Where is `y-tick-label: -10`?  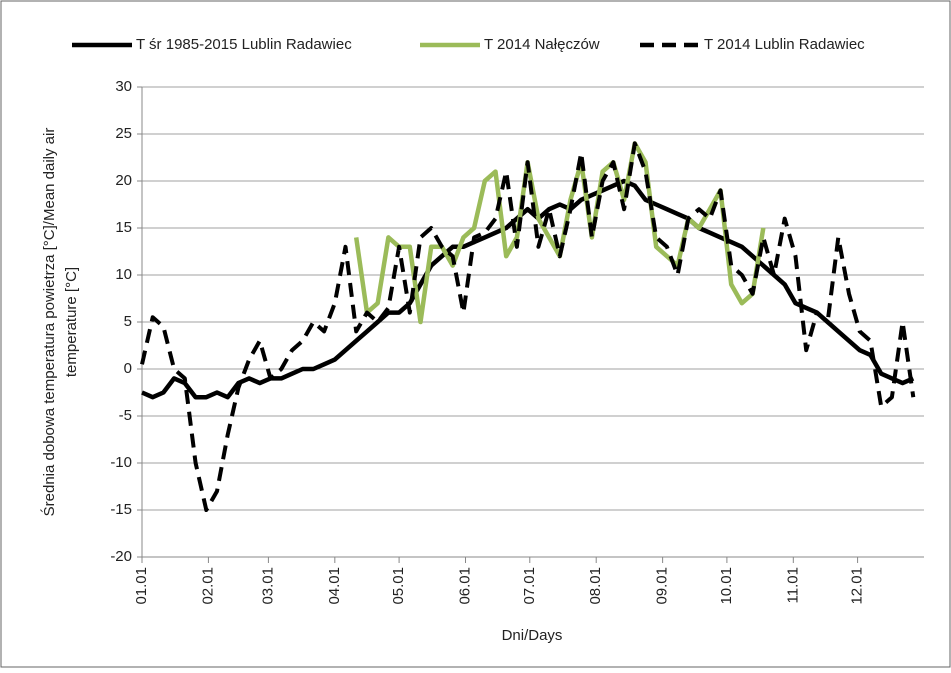
y-tick-label: -10 is located at coordinates (121, 462).